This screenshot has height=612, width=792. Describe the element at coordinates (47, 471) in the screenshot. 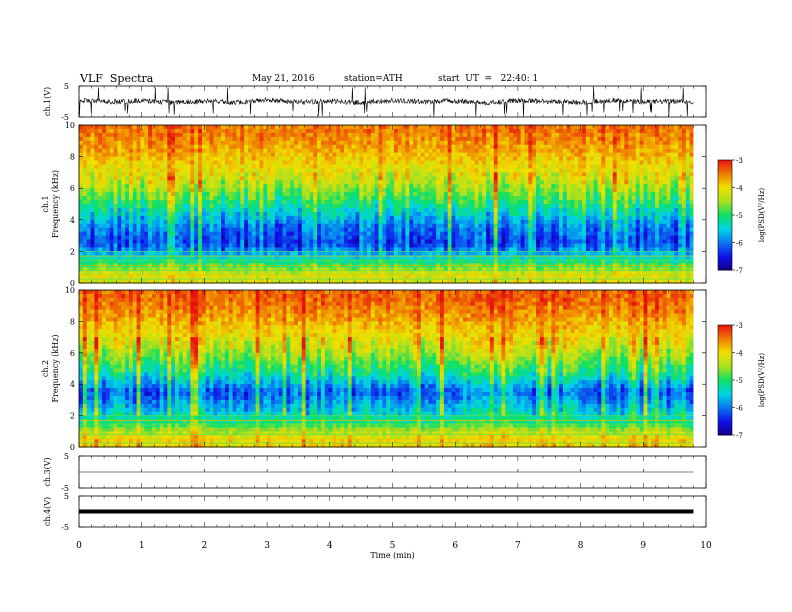

I see `y-axis-label: ch.3(V)` at that location.